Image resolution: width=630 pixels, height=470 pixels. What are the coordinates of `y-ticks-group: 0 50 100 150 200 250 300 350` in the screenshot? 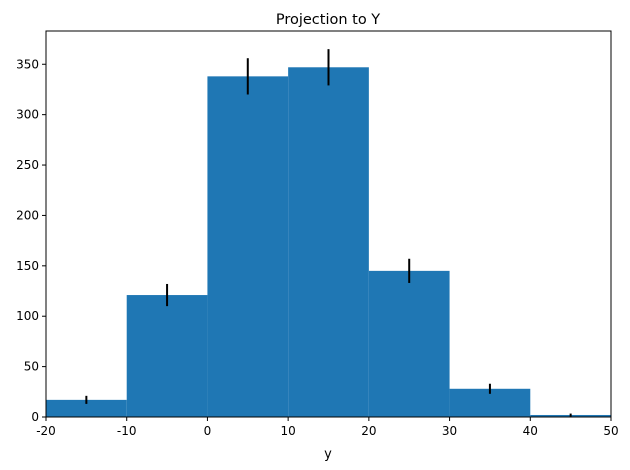 It's located at (31, 240).